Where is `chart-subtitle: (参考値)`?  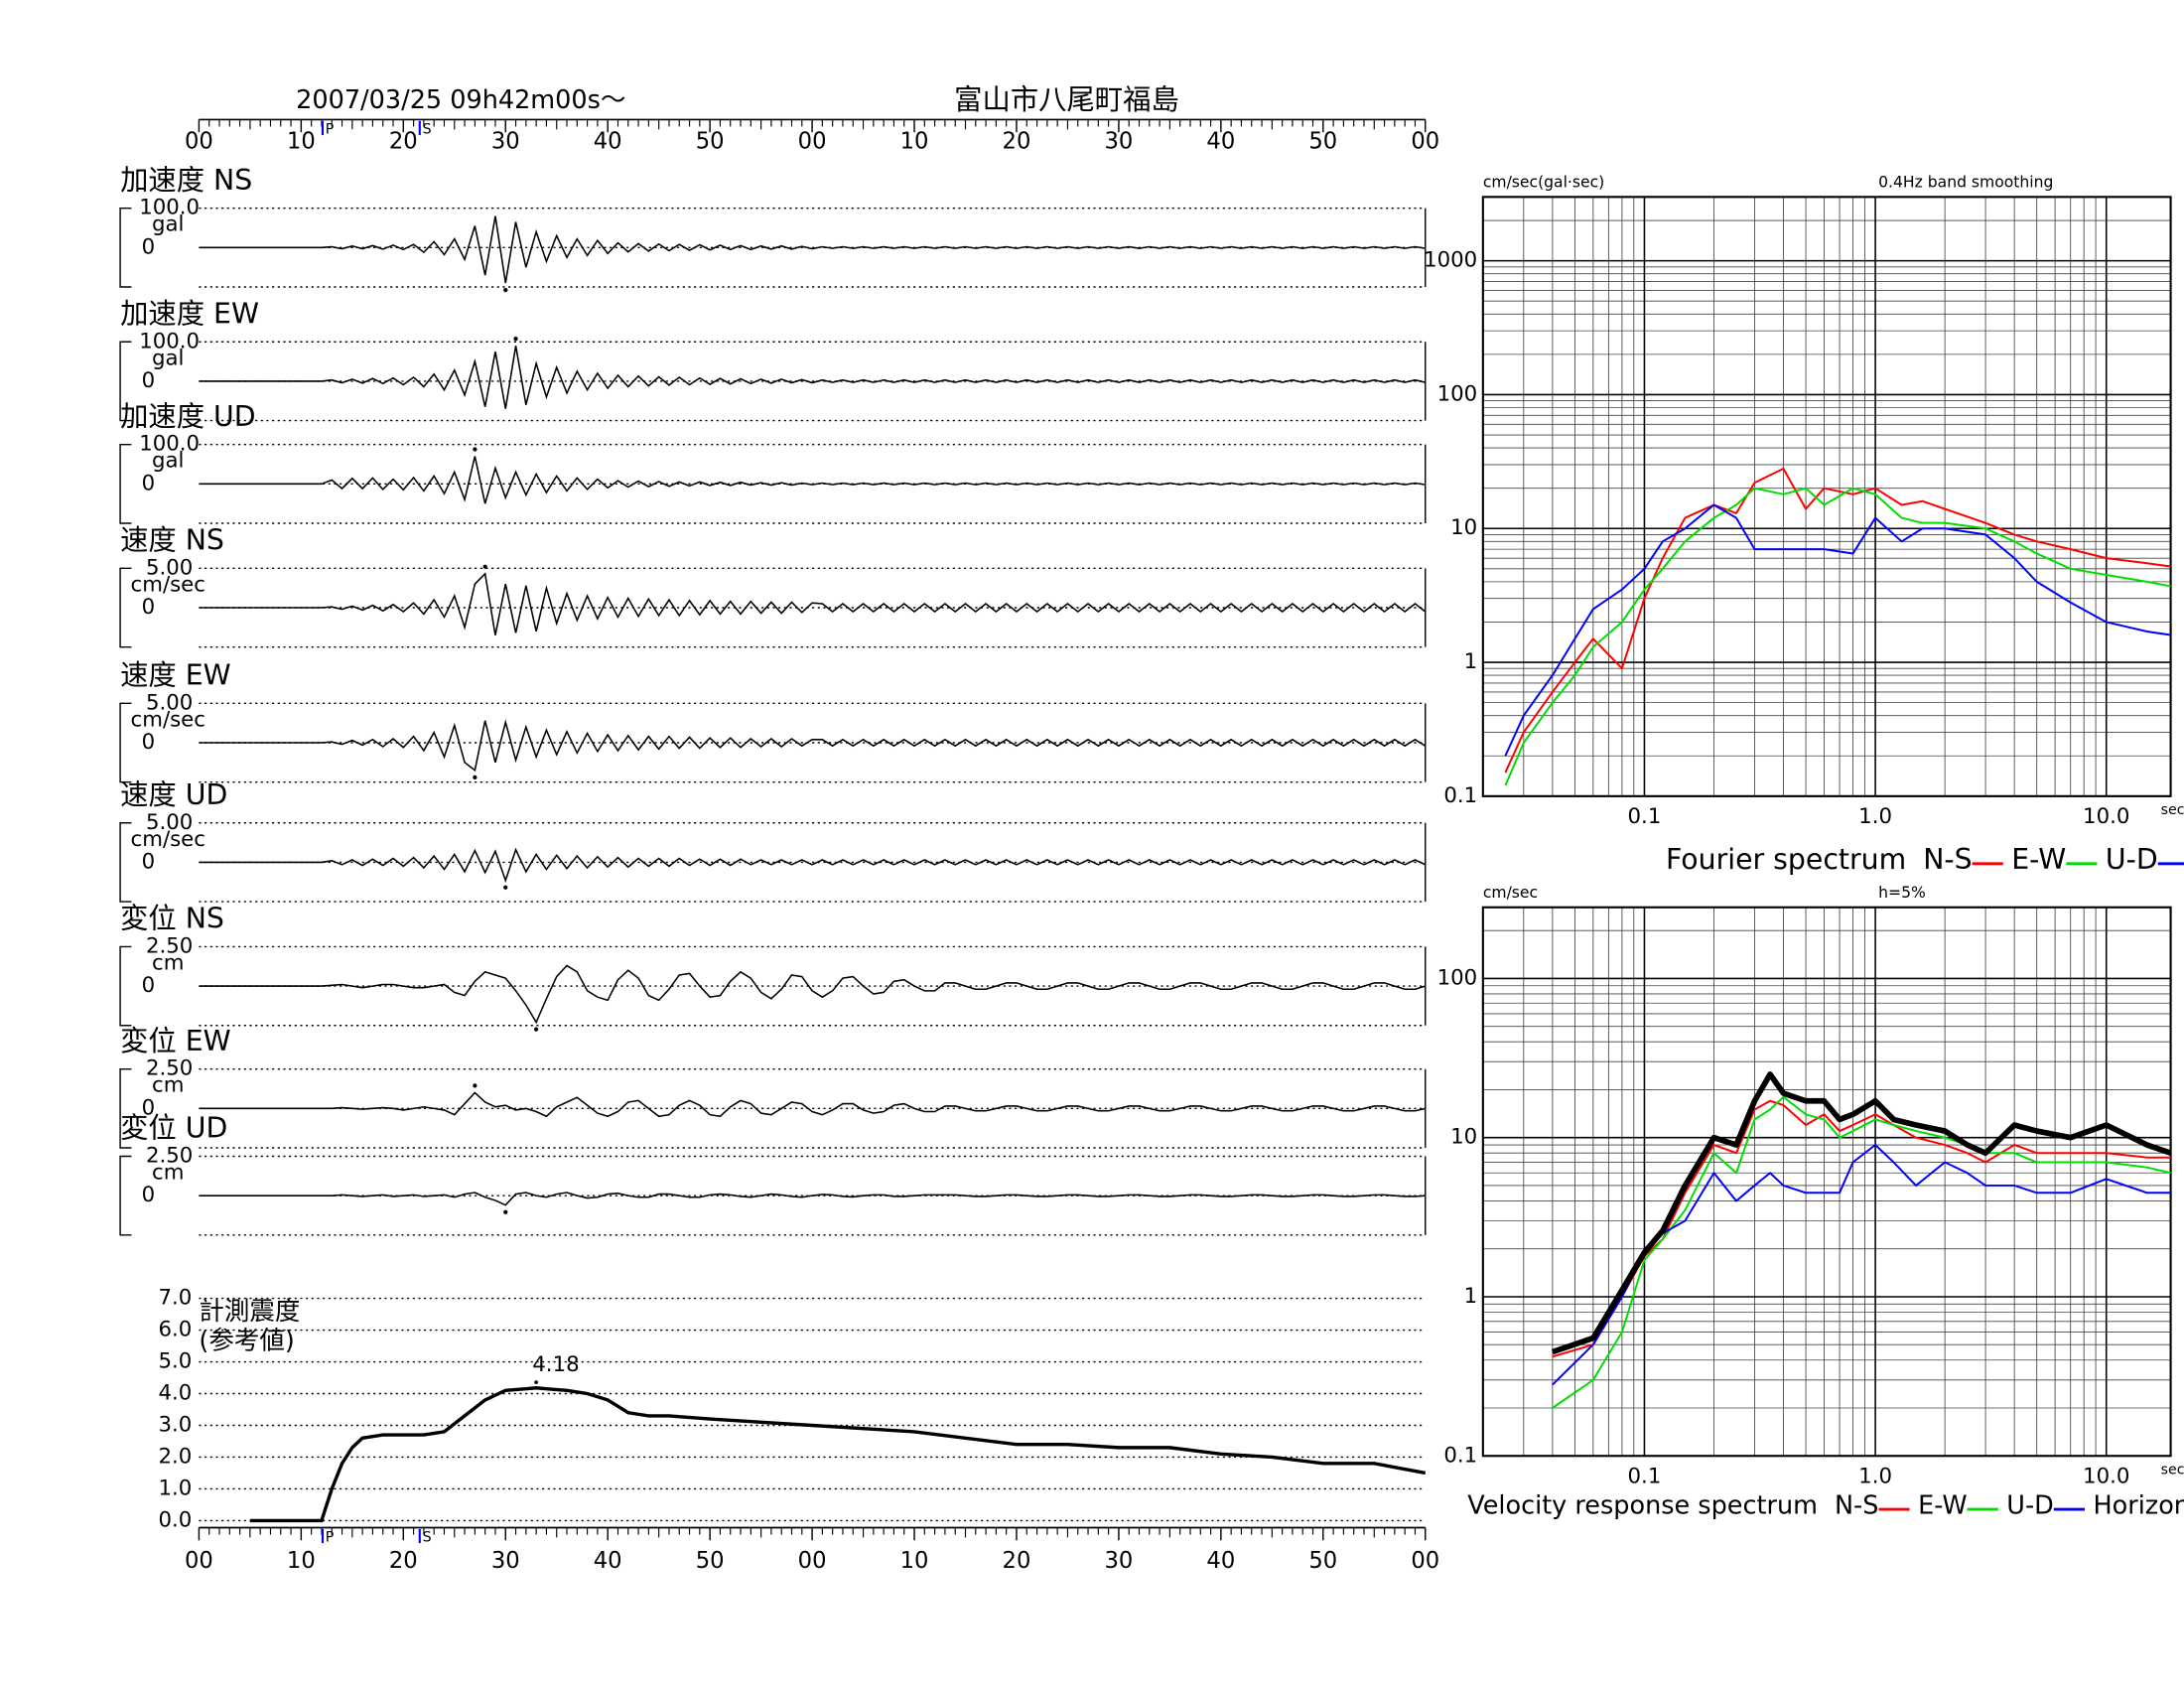
chart-subtitle: (参考値) is located at coordinates (246, 1341).